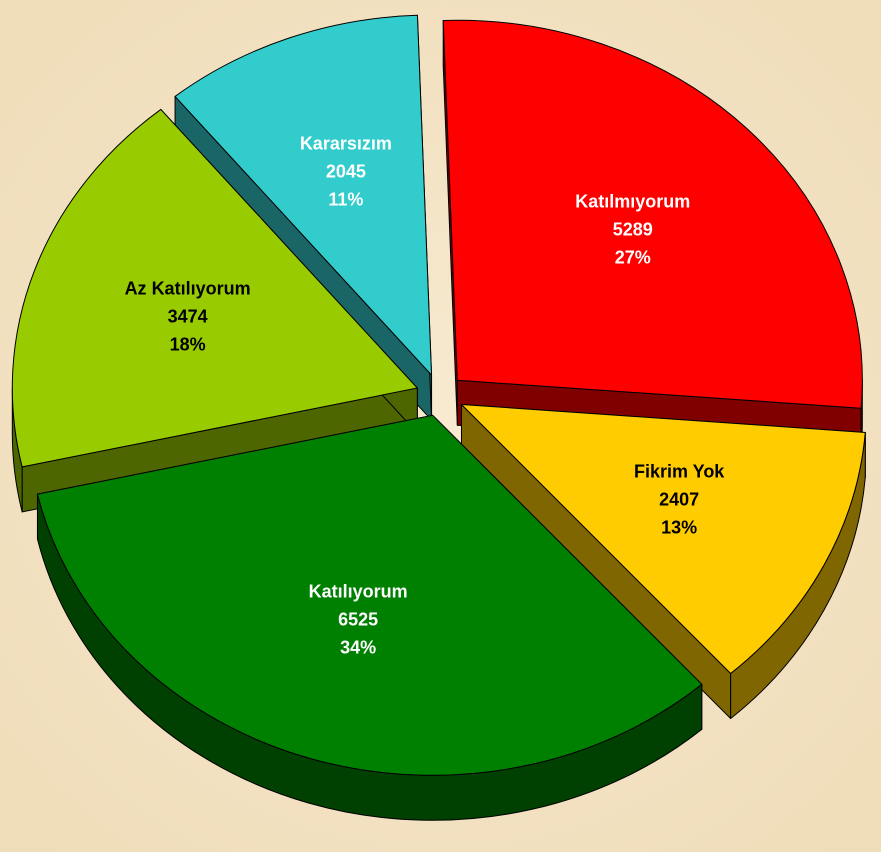  What do you see at coordinates (632, 202) in the screenshot?
I see `slice-label: Katılmıyorum` at bounding box center [632, 202].